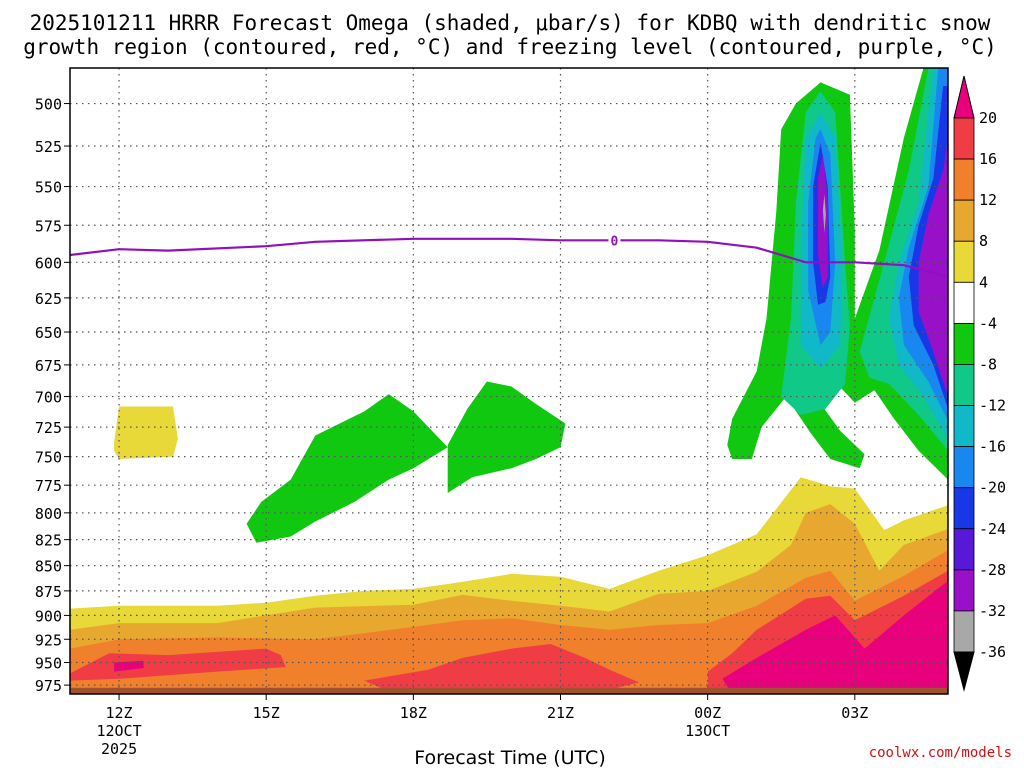 The height and width of the screenshot is (768, 1024). What do you see at coordinates (48, 686) in the screenshot?
I see `y-tick-label-975: 975` at bounding box center [48, 686].